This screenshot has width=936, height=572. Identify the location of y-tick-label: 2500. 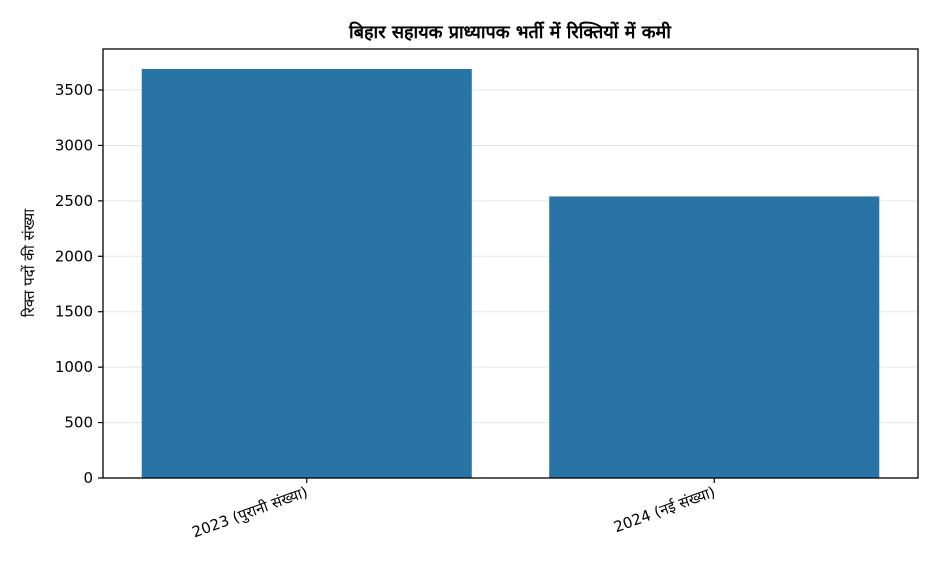
(74, 201).